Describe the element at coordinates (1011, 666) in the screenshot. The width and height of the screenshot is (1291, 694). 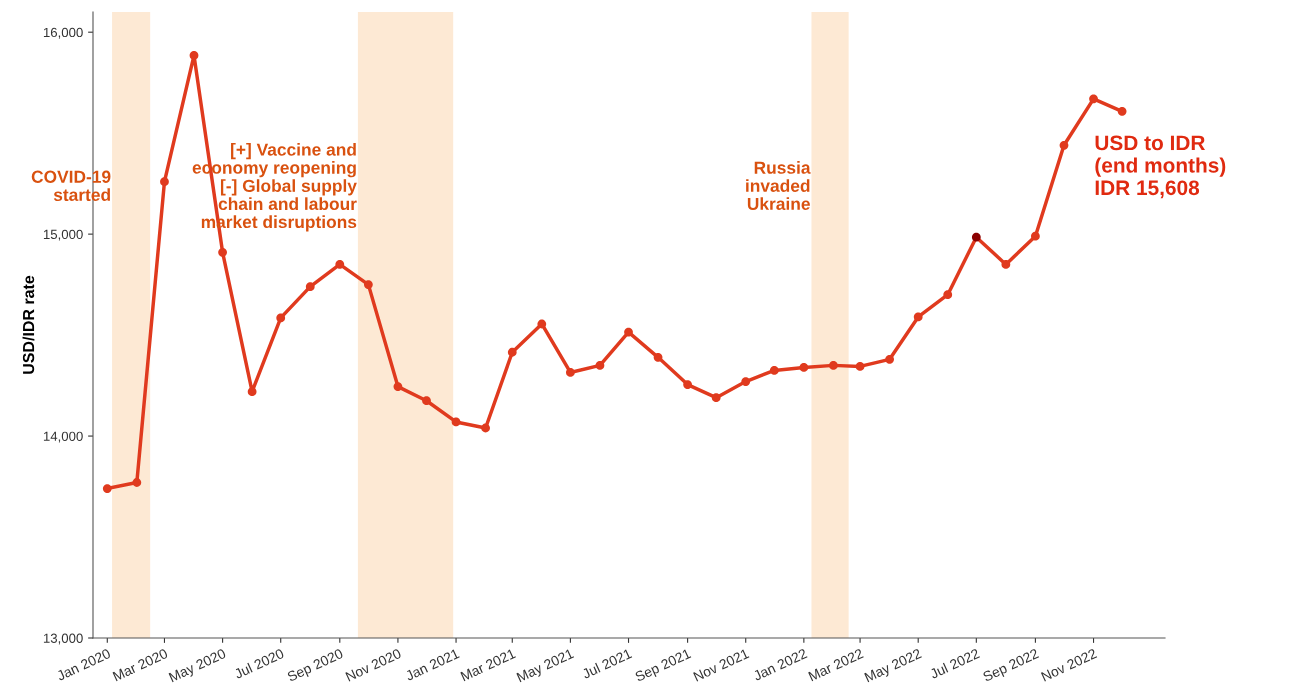
I see `x-tick-label: Sep 2022` at that location.